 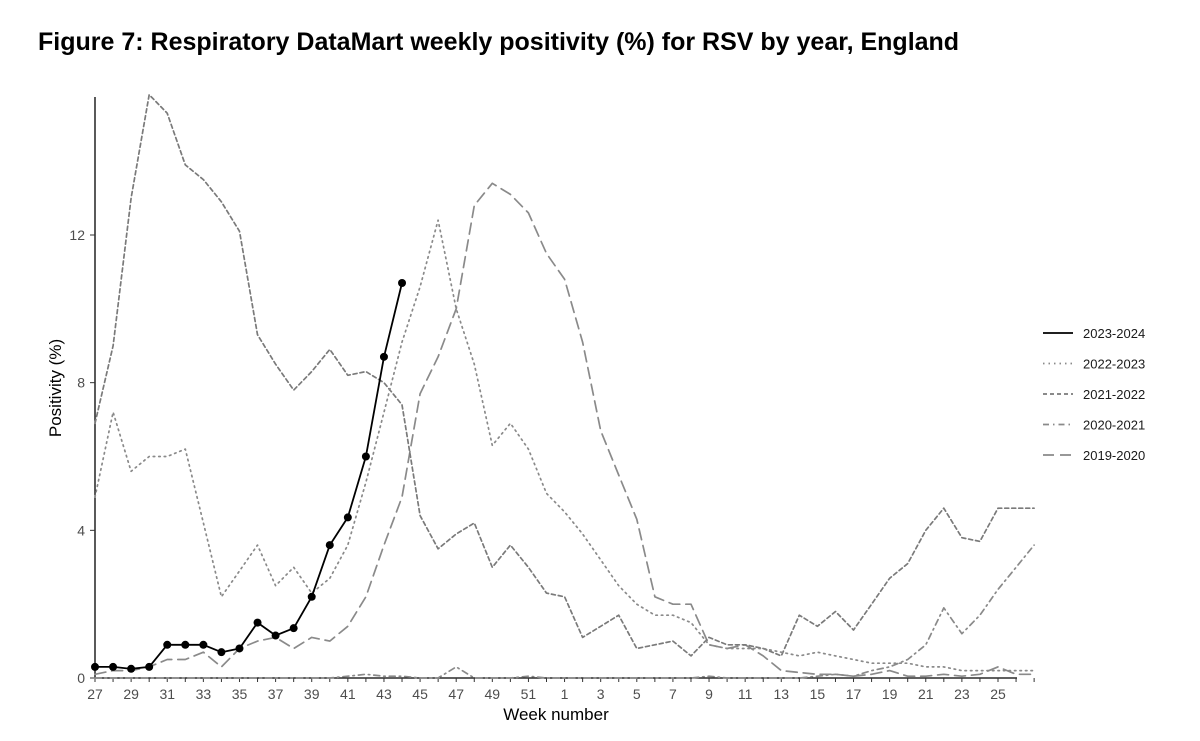 I want to click on x-tick-label: 13, so click(x=781, y=694).